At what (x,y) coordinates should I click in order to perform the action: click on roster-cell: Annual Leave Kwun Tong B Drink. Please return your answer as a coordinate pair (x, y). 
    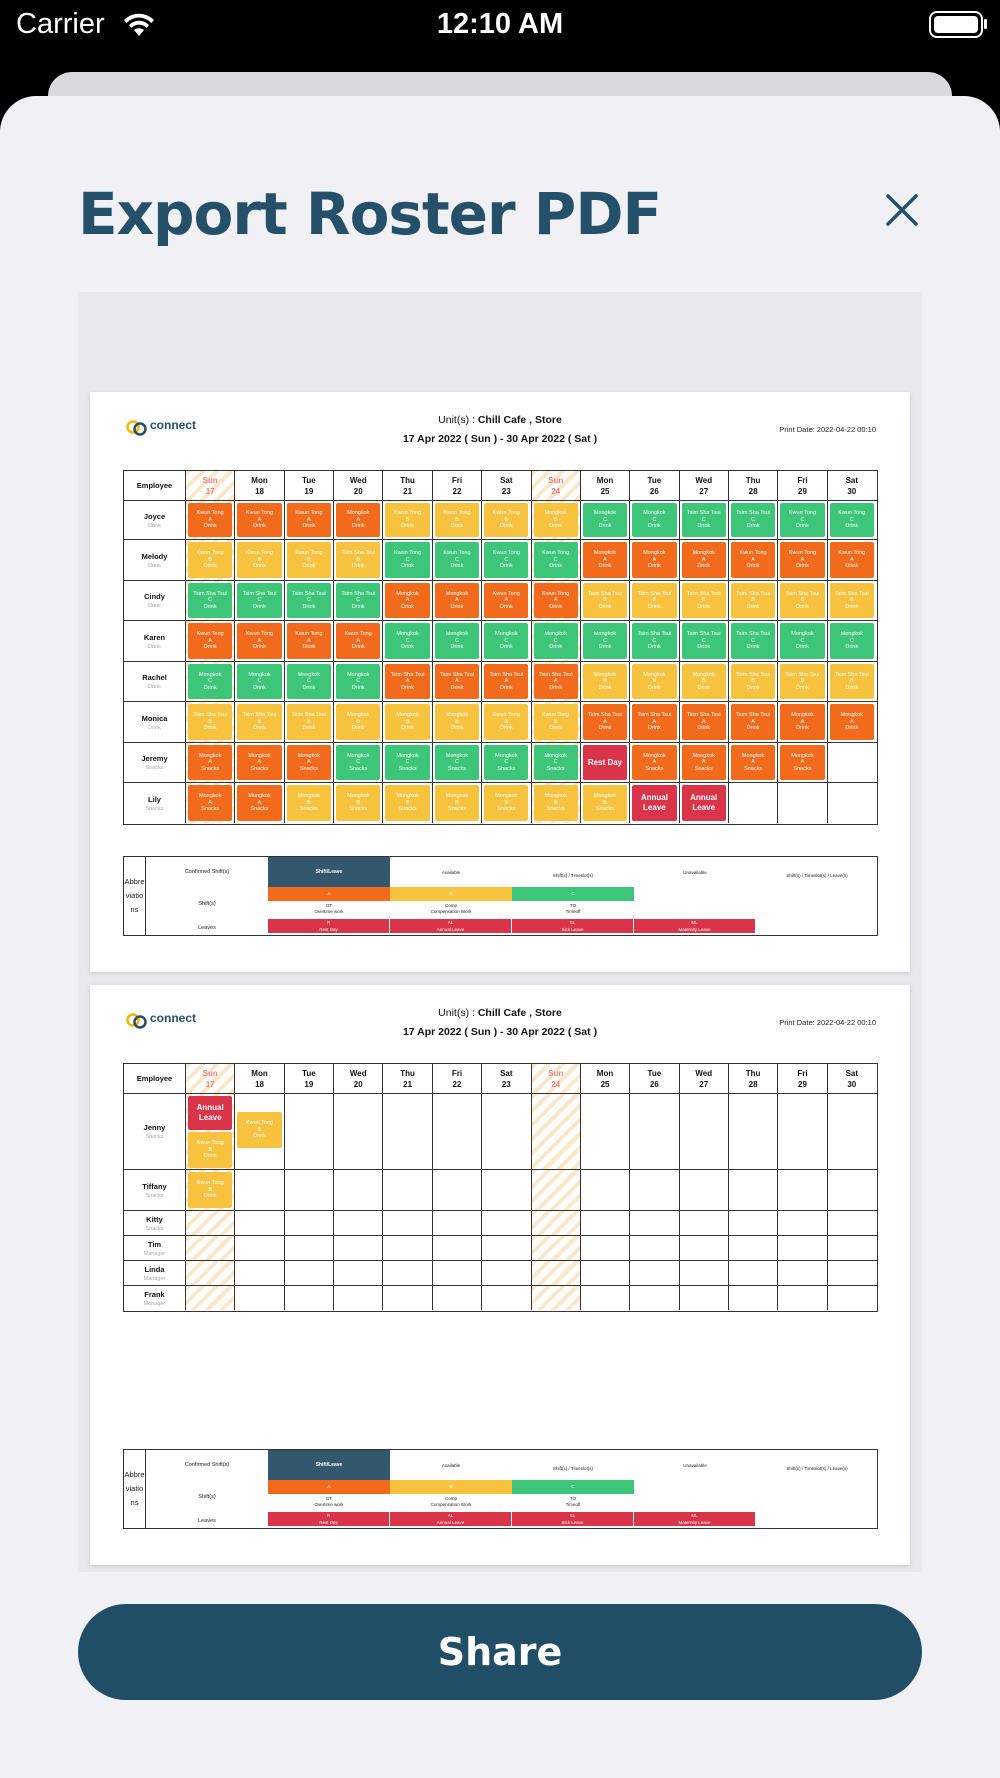
    Looking at the image, I should click on (210, 1131).